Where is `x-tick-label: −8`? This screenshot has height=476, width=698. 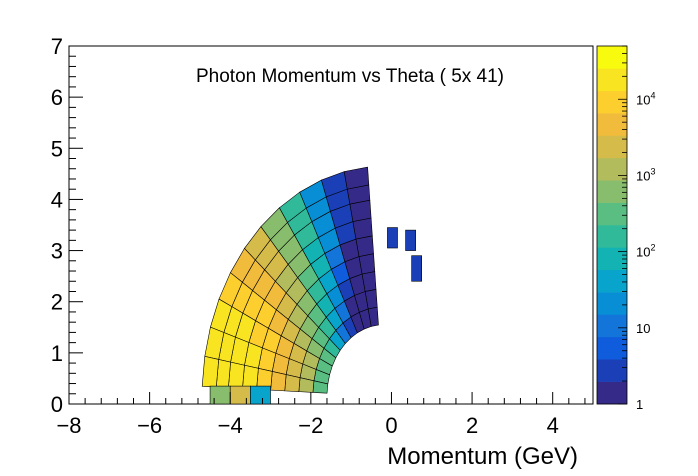 x-tick-label: −8 is located at coordinates (68, 425).